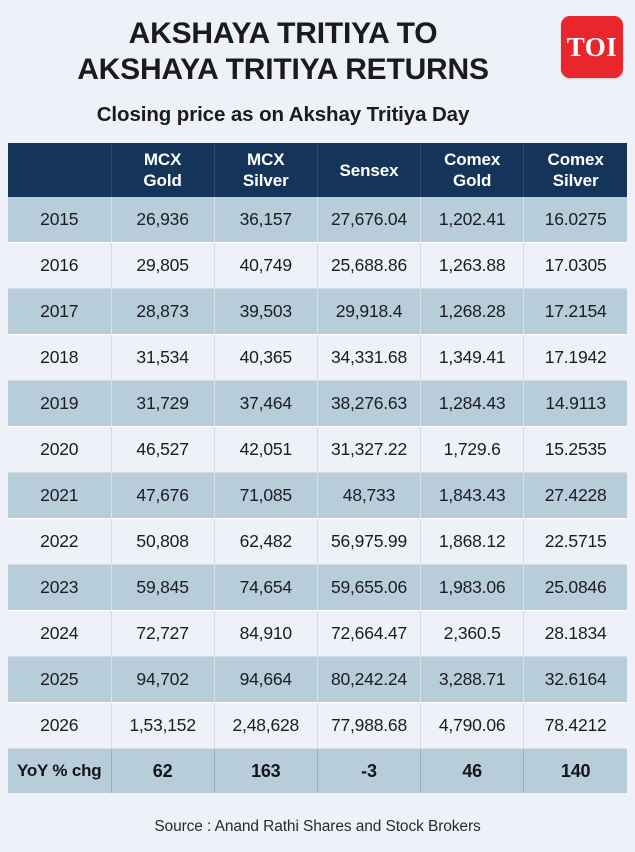 The image size is (635, 852). I want to click on cell-value: 40,365, so click(266, 357).